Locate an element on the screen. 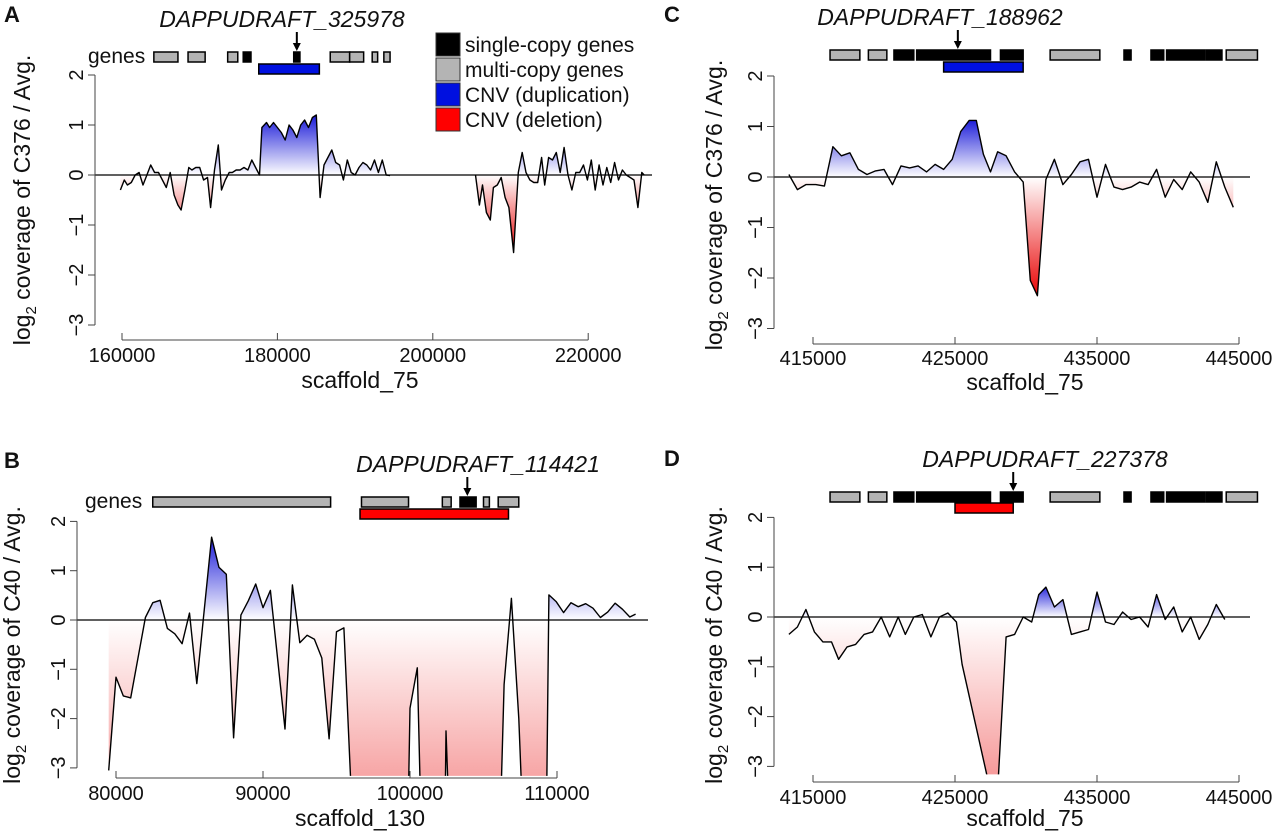 The width and height of the screenshot is (1280, 832). x-tick-label: 90000 is located at coordinates (263, 794).